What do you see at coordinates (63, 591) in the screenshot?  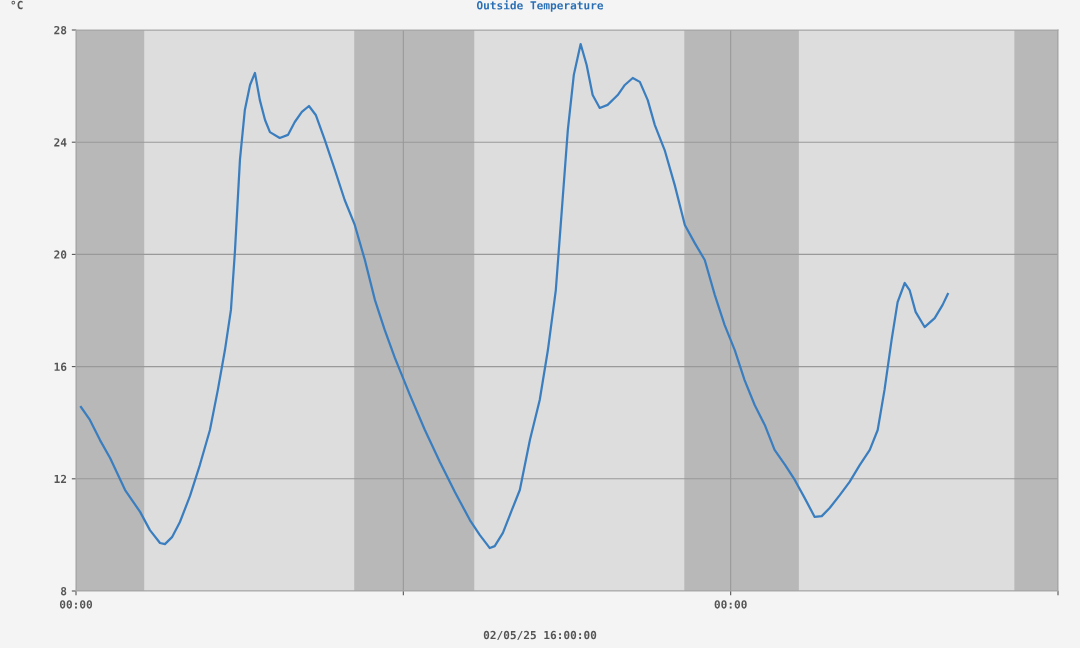 I see `y-tick-label: 8` at bounding box center [63, 591].